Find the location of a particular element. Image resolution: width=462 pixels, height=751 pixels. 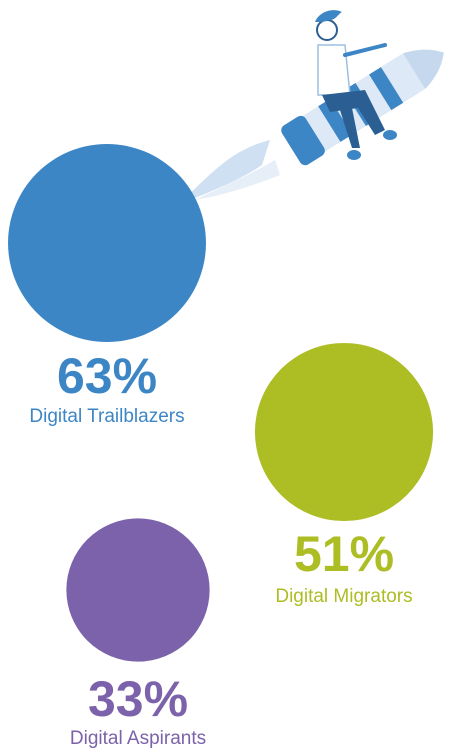

percentage-label: 51% is located at coordinates (344, 554).